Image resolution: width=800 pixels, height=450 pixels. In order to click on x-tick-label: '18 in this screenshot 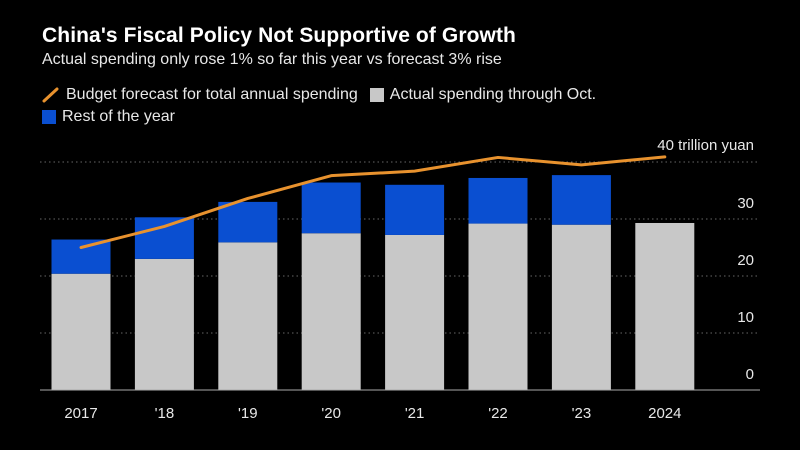, I will do `click(165, 413)`.